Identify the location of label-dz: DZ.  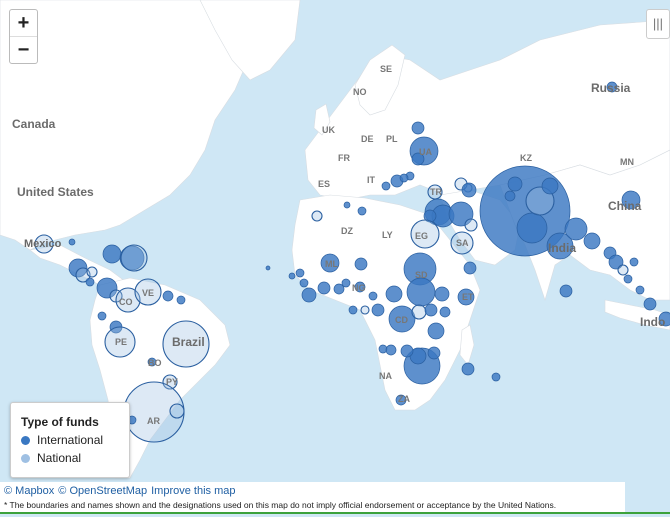
(347, 231).